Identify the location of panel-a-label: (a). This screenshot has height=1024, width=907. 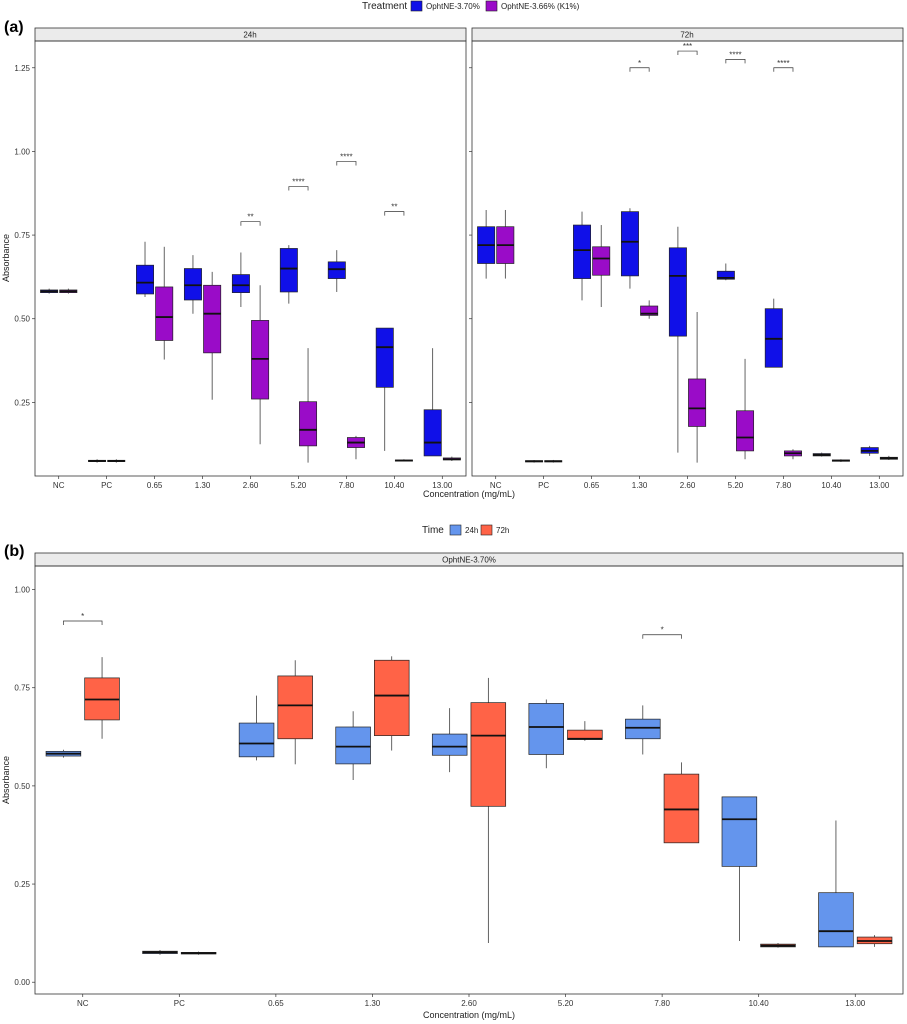
(14, 27).